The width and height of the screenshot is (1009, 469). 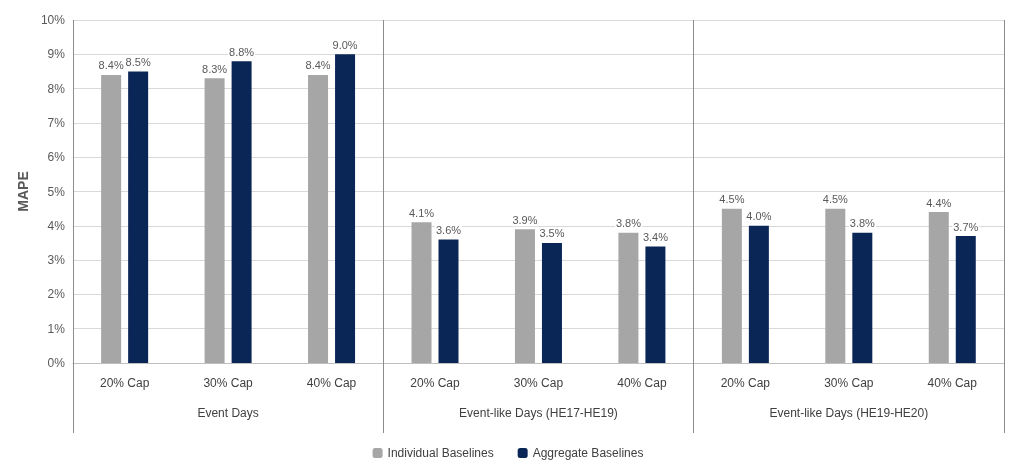 What do you see at coordinates (966, 226) in the screenshot?
I see `data-label: 3.7%` at bounding box center [966, 226].